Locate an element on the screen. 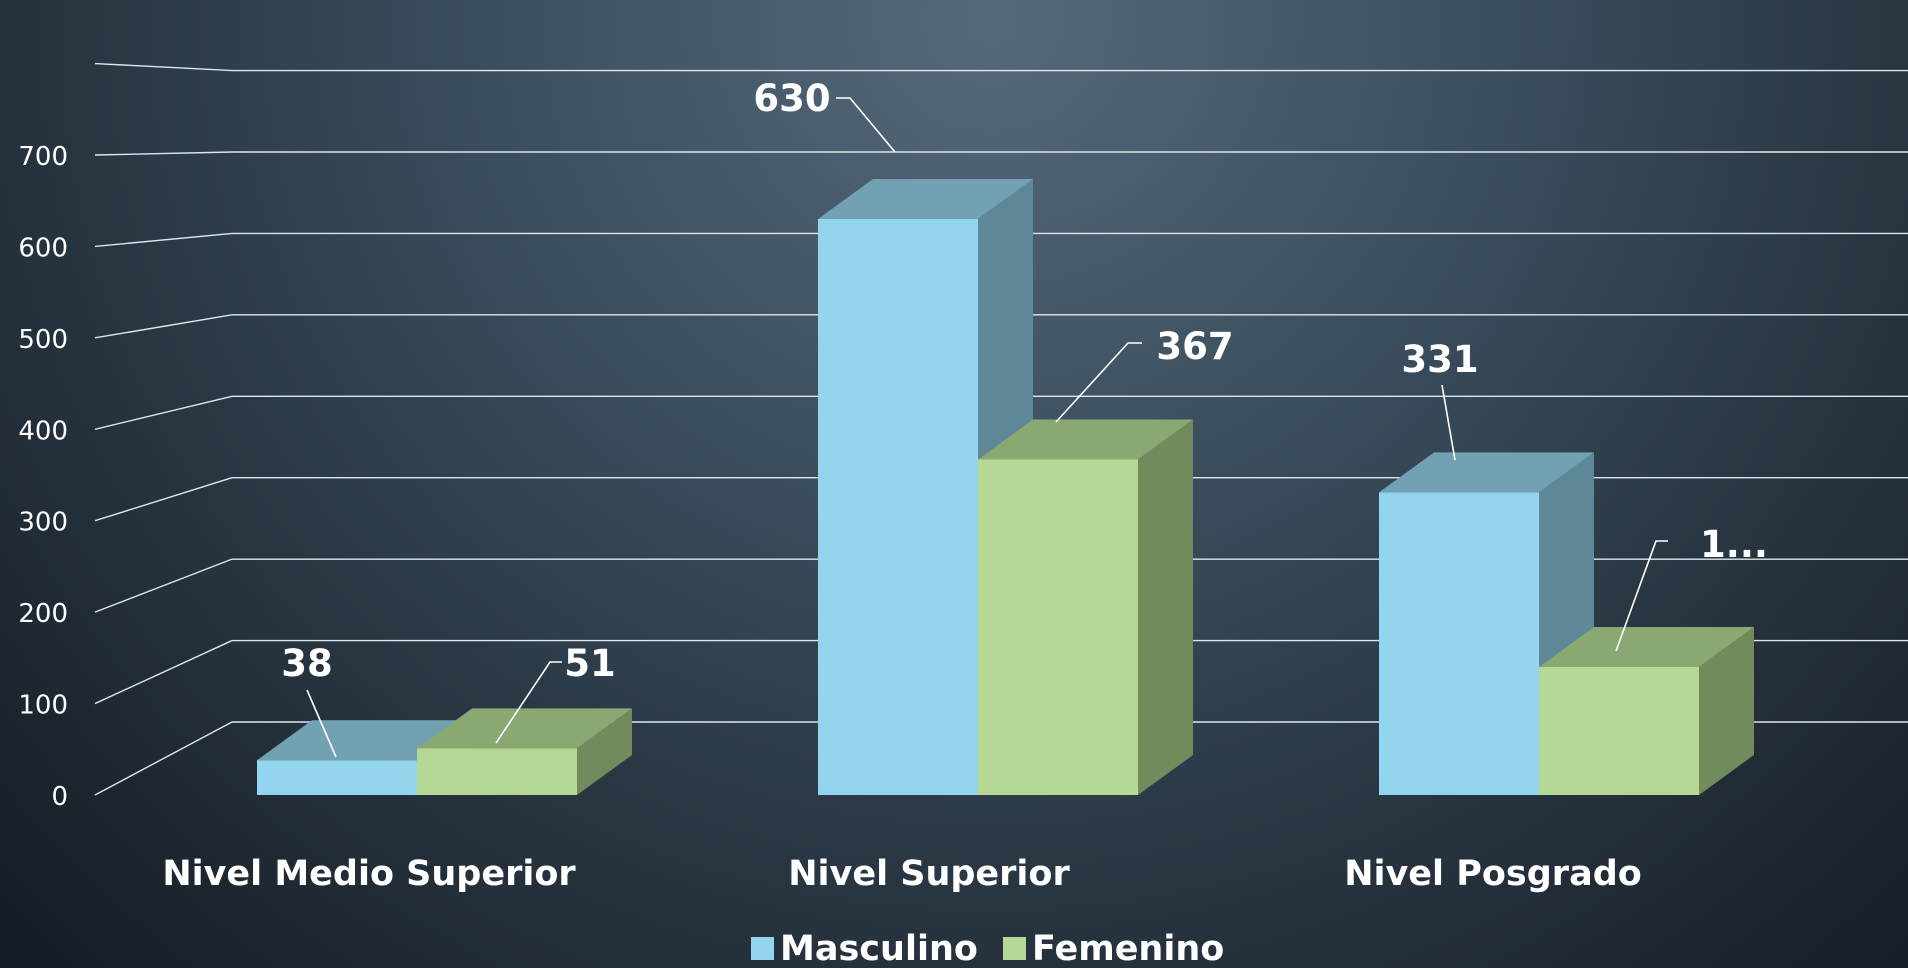 The width and height of the screenshot is (1908, 968). legend-item: Femenino is located at coordinates (1113, 948).